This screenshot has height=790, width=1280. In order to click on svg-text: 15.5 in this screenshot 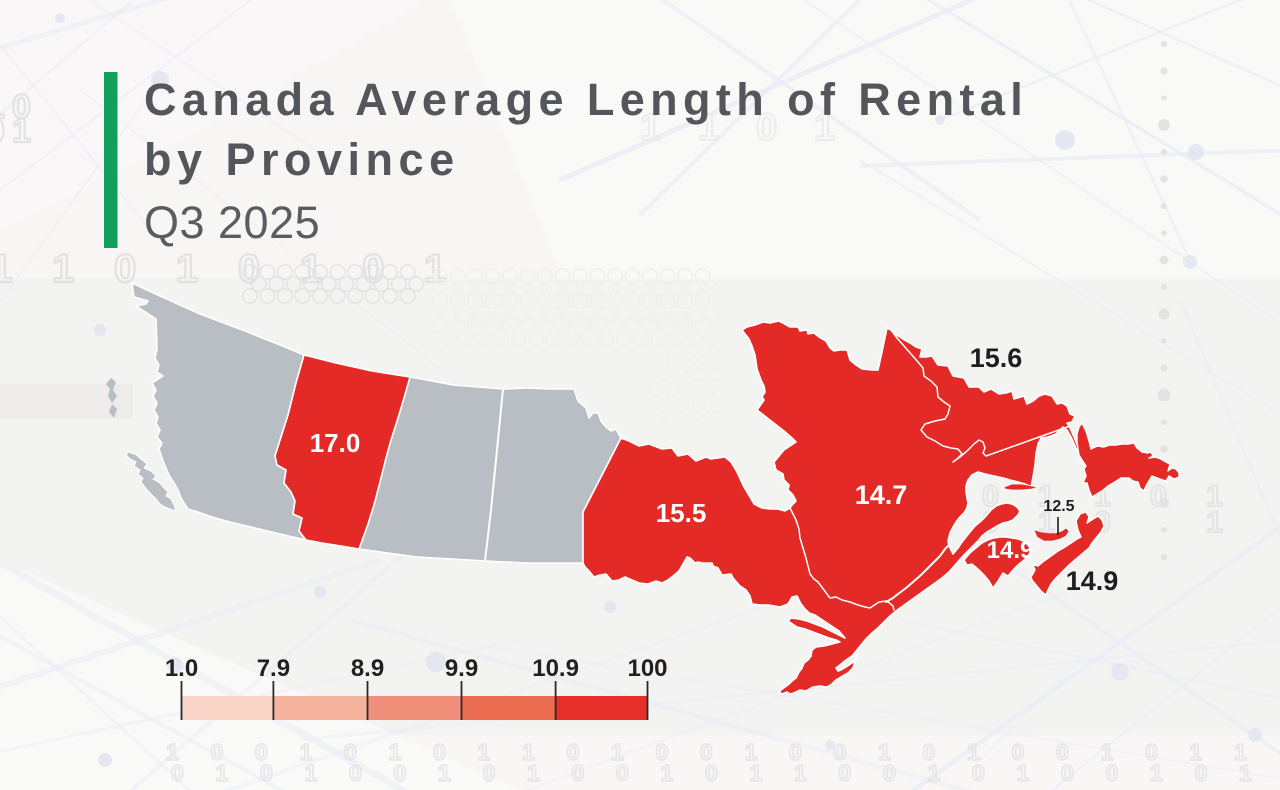, I will do `click(681, 513)`.